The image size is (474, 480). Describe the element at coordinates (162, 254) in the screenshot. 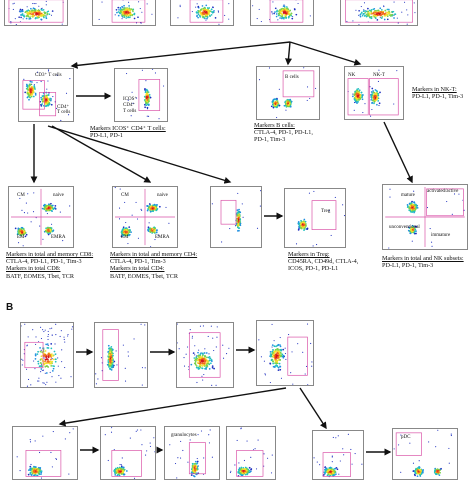

I see `caption-title: Markers in total and memory CD4:` at that location.